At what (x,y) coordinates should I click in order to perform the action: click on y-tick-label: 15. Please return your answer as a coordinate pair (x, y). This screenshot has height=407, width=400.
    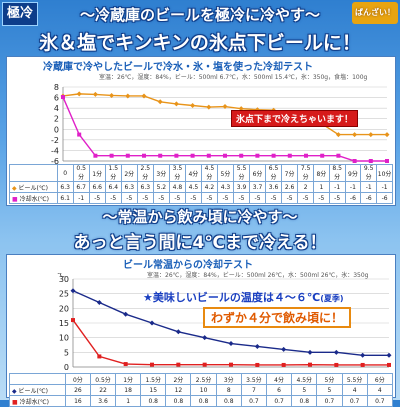
    Looking at the image, I should click on (64, 323).